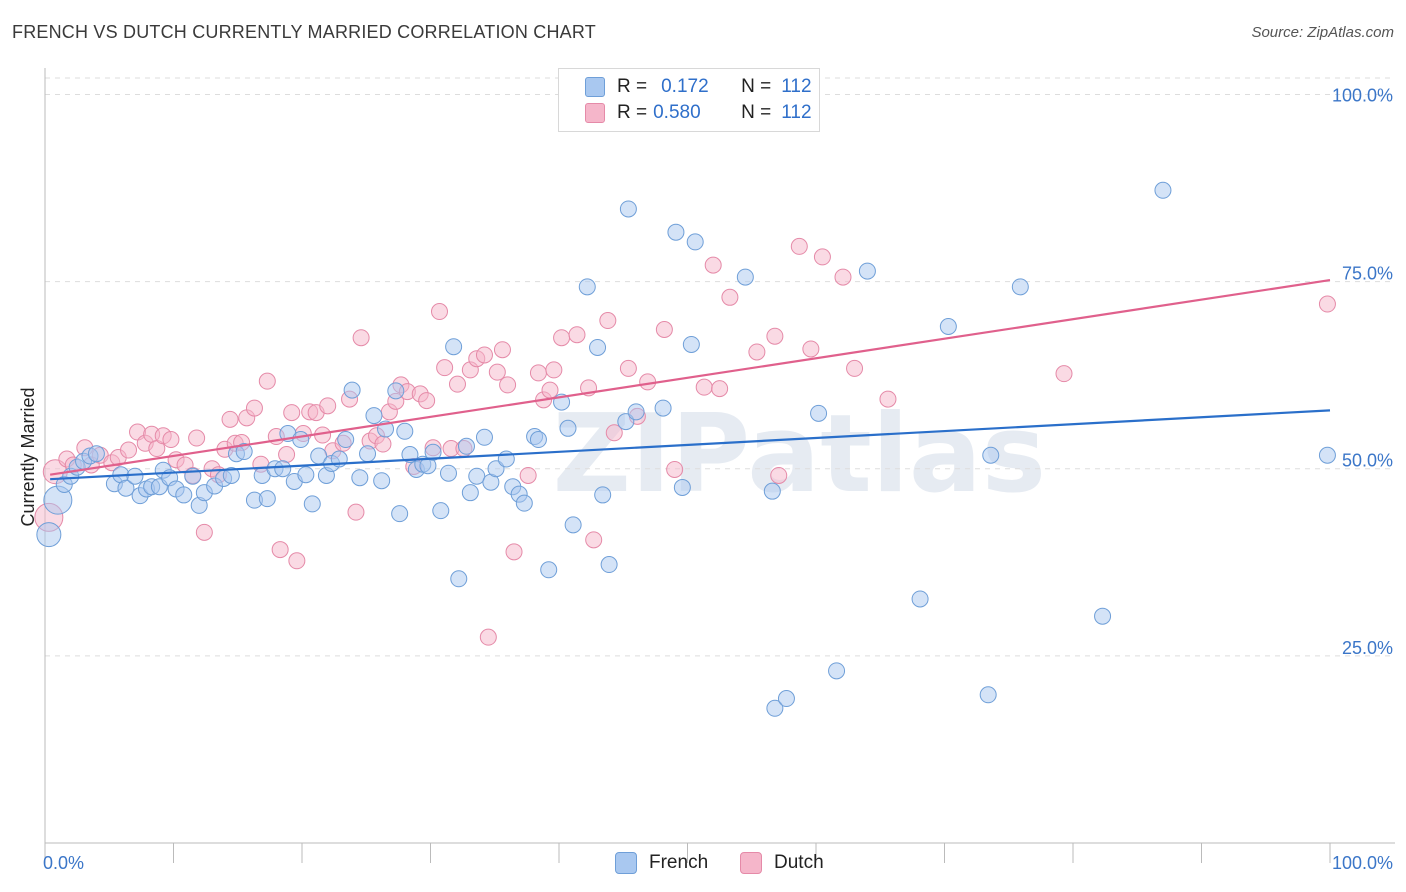 This screenshot has width=1406, height=892. Describe the element at coordinates (626, 863) in the screenshot. I see `french-legend-swatch` at that location.